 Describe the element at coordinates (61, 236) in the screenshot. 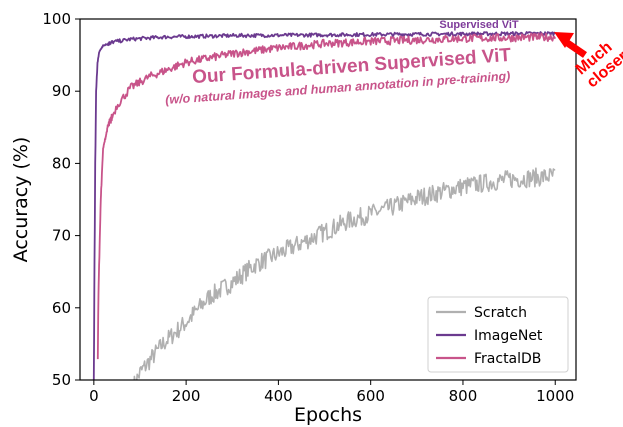

I see `y-tick-label: 70` at that location.